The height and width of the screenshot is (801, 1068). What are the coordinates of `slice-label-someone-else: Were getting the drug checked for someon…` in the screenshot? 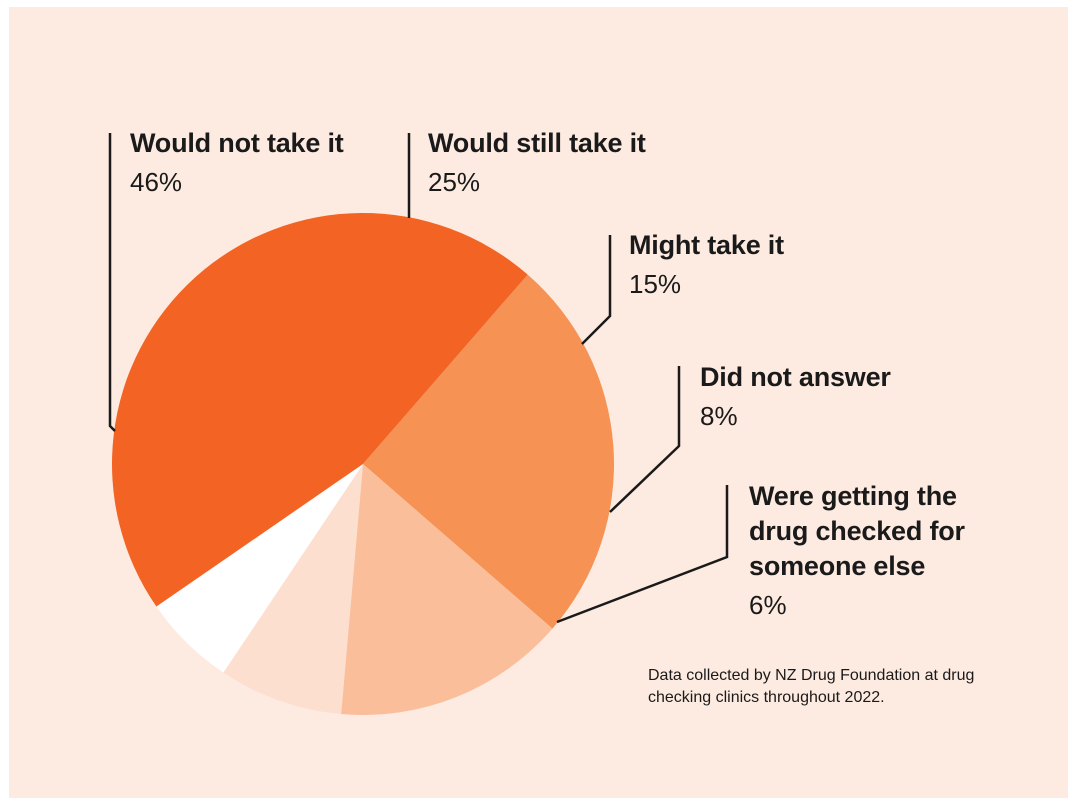 It's located at (874, 550).